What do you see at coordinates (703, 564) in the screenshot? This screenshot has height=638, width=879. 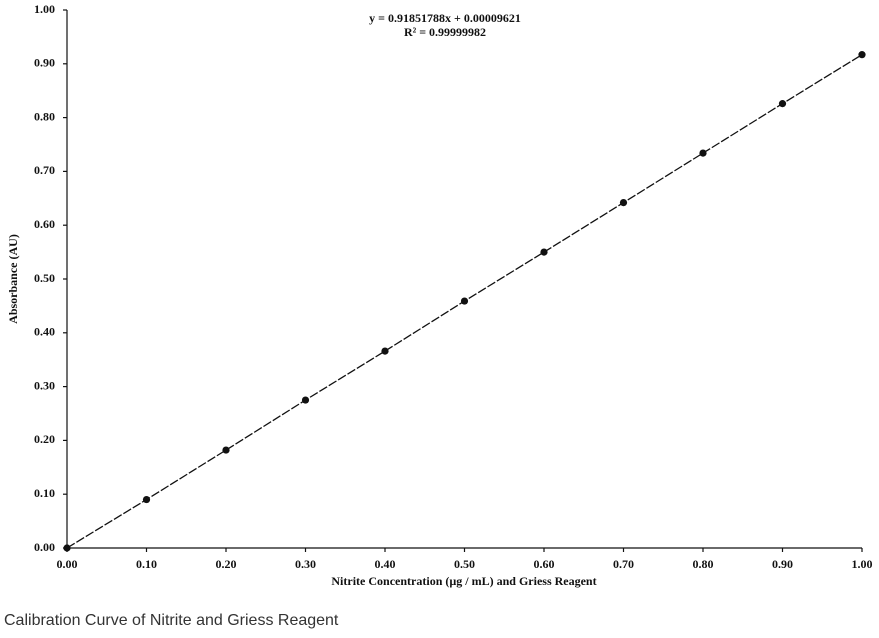 I see `x-tick-label: 0.80` at bounding box center [703, 564].